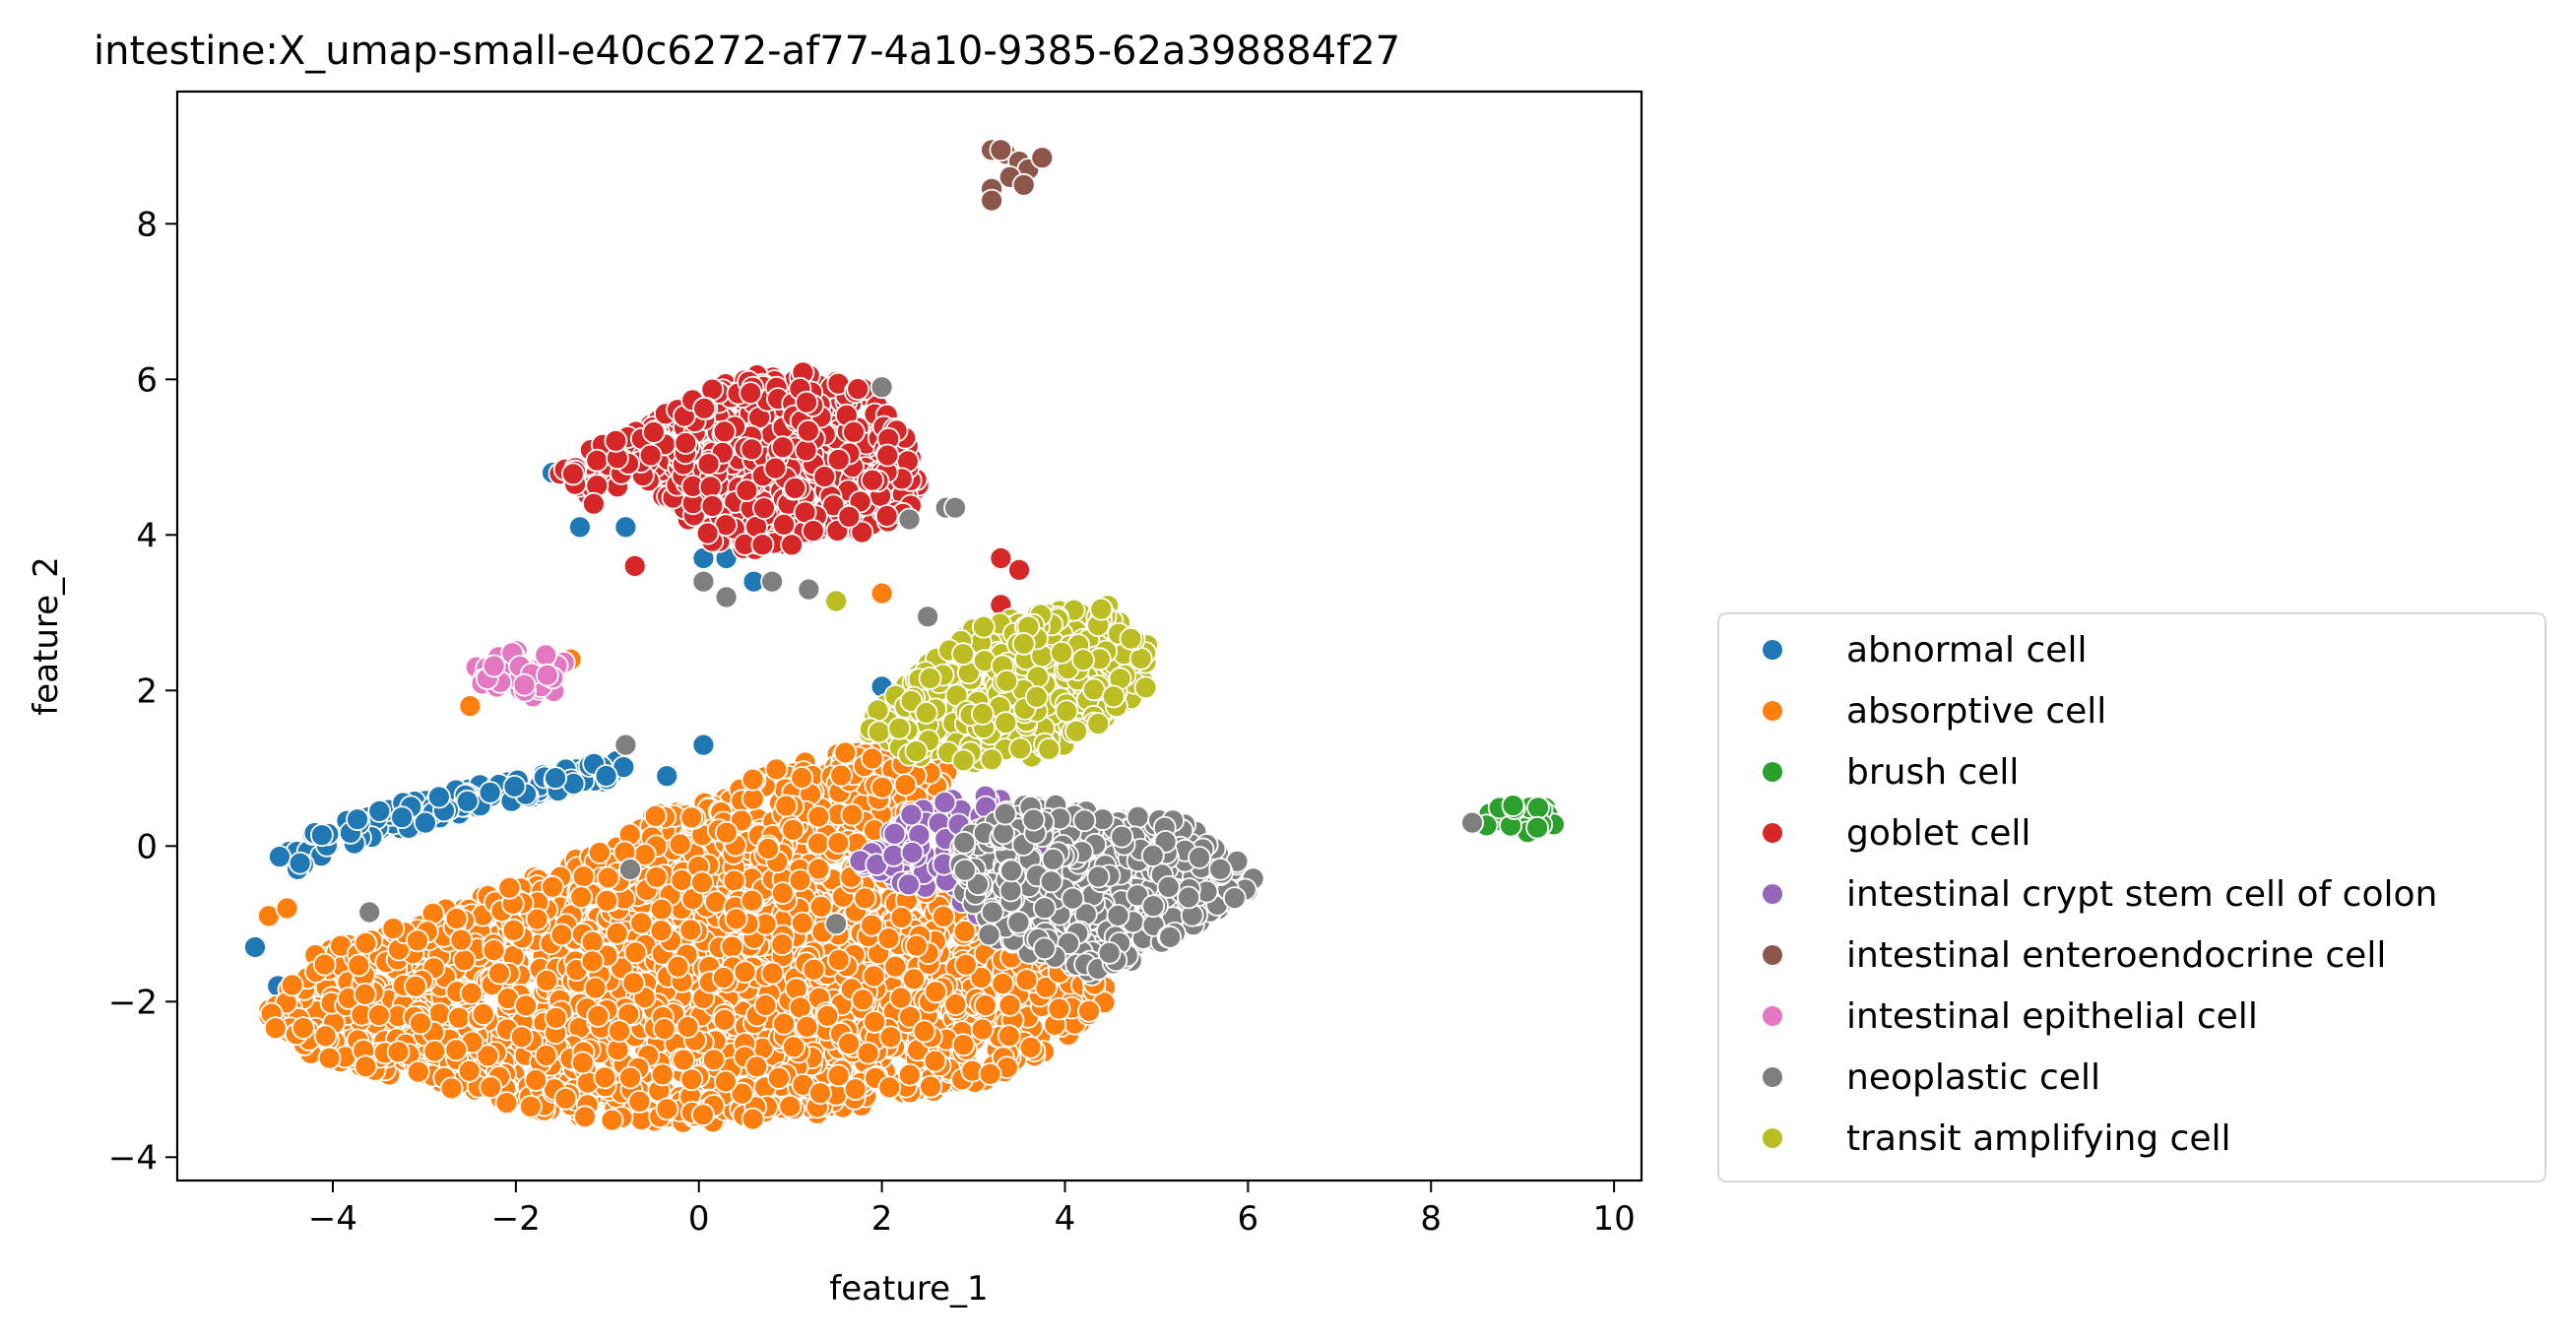 Image resolution: width=2576 pixels, height=1341 pixels. I want to click on legend-marker, so click(1772, 1077).